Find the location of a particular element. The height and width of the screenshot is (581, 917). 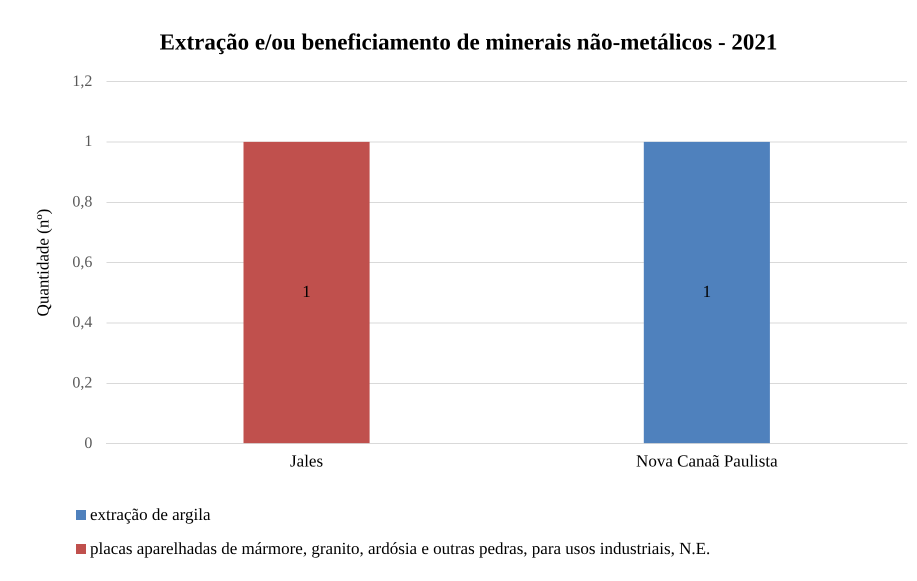

y-tick-label: 0,2 is located at coordinates (82, 383).